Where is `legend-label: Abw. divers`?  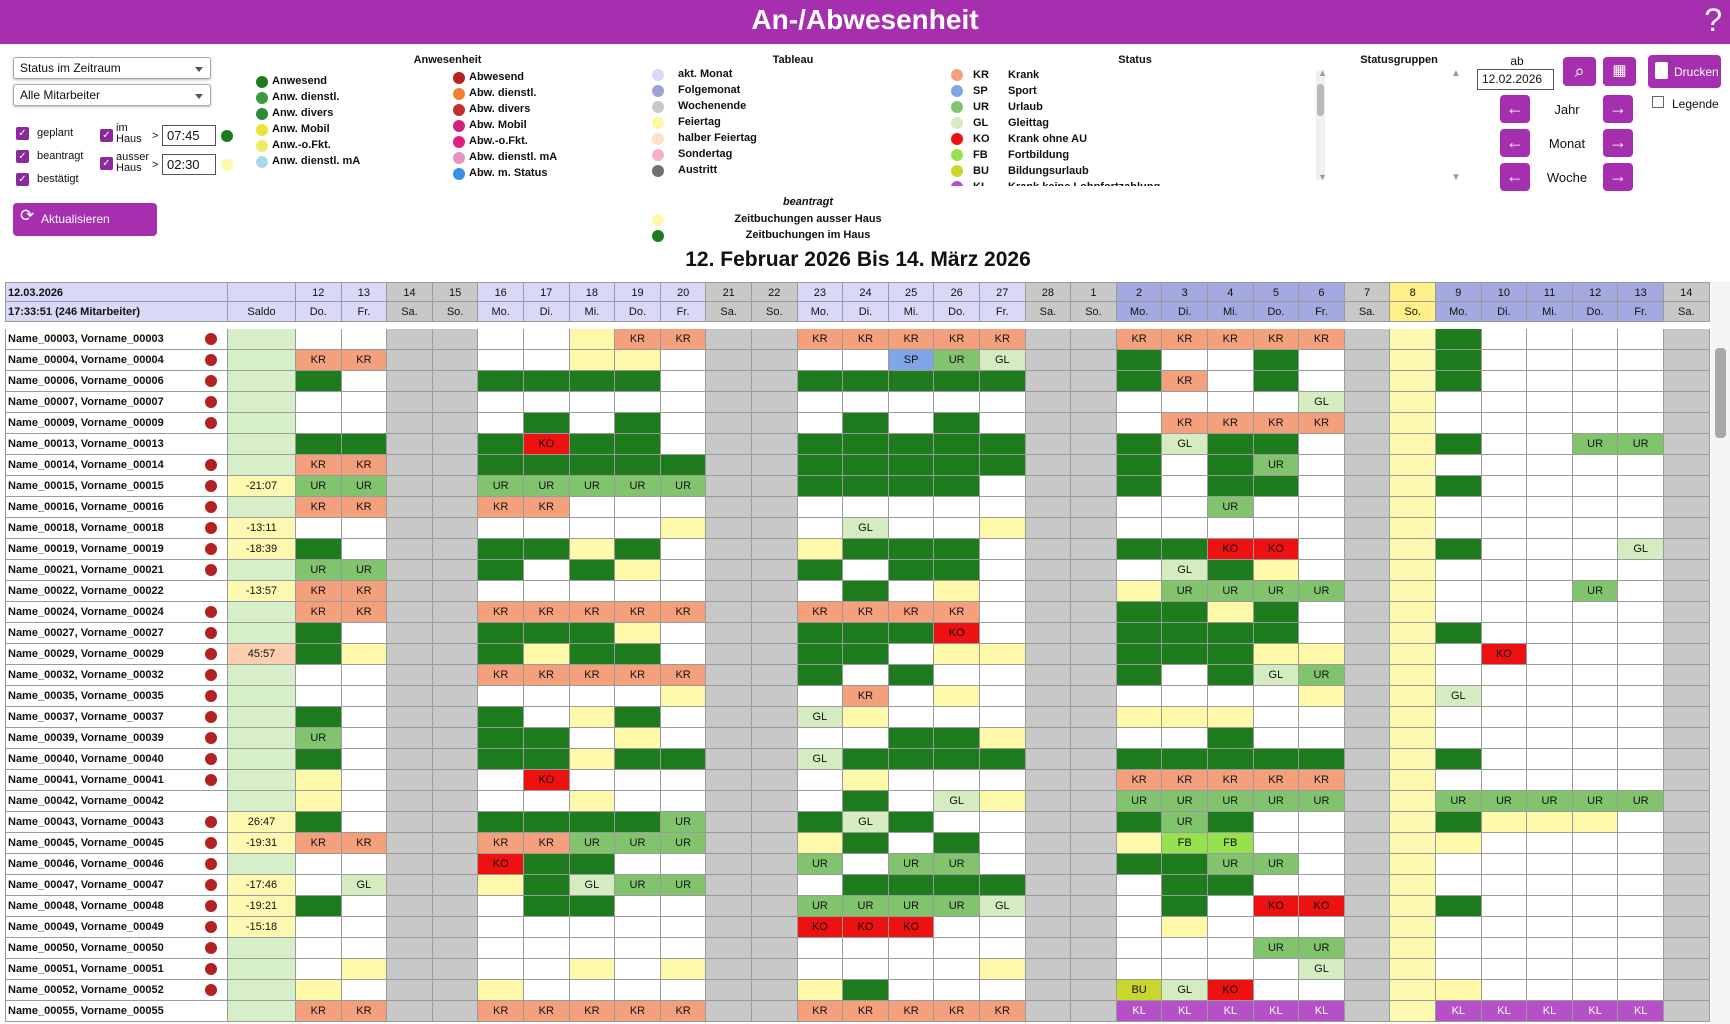
legend-label: Abw. divers is located at coordinates (500, 109).